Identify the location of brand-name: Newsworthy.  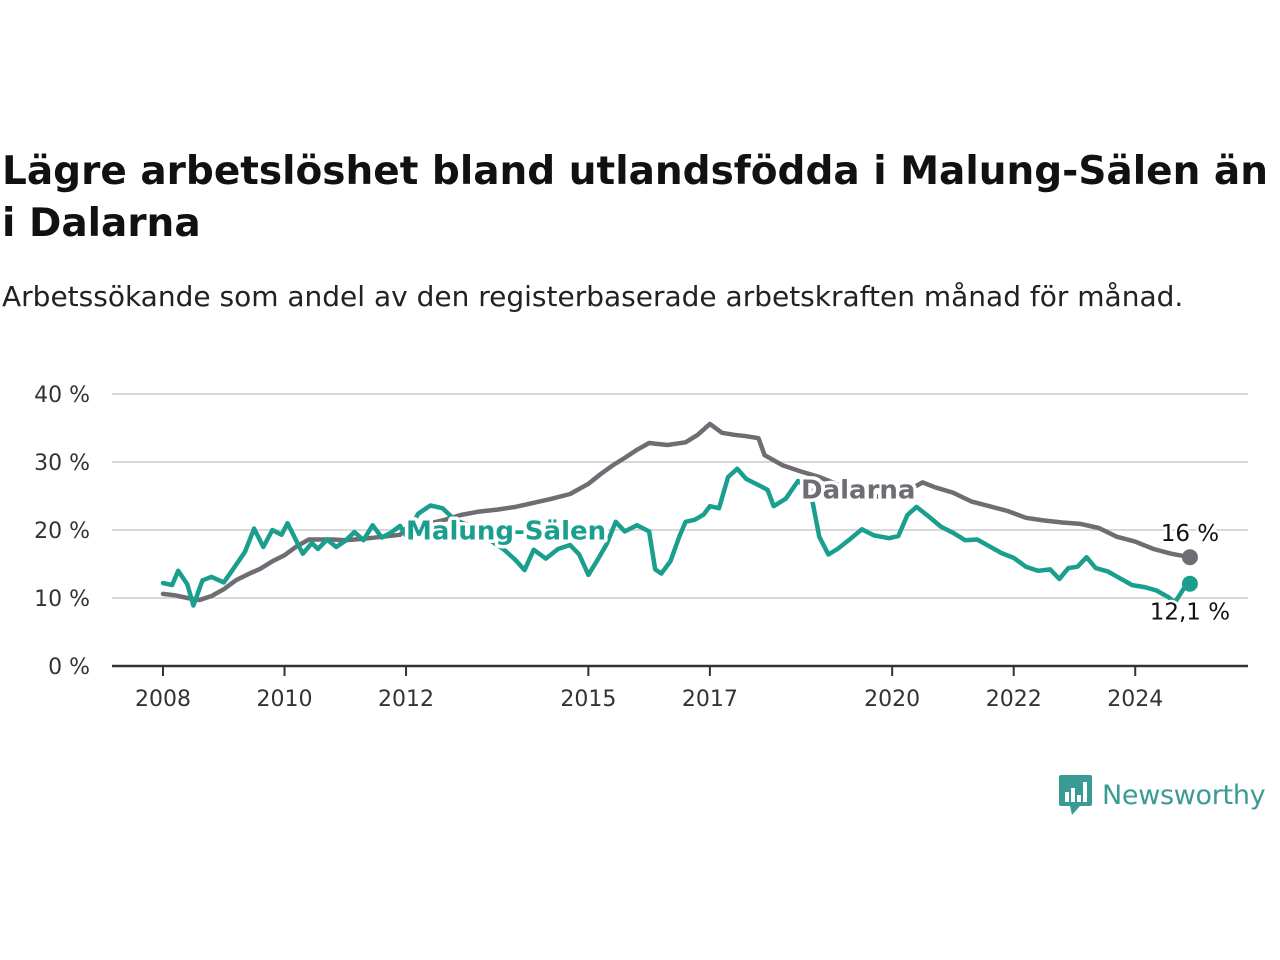
(1184, 795).